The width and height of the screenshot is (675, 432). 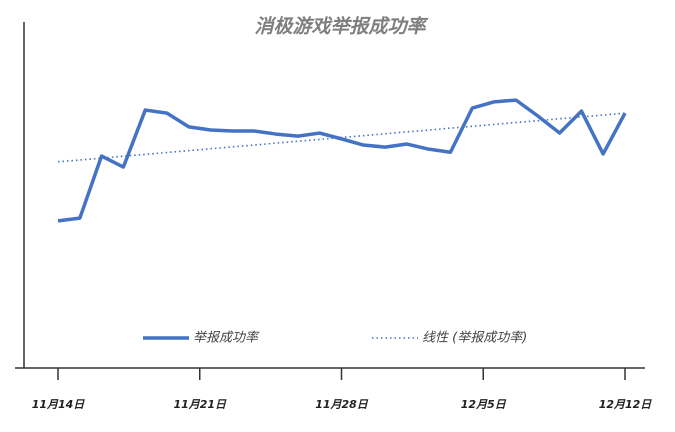 What do you see at coordinates (474, 338) in the screenshot?
I see `legend-label: 线性 (举报成功率)` at bounding box center [474, 338].